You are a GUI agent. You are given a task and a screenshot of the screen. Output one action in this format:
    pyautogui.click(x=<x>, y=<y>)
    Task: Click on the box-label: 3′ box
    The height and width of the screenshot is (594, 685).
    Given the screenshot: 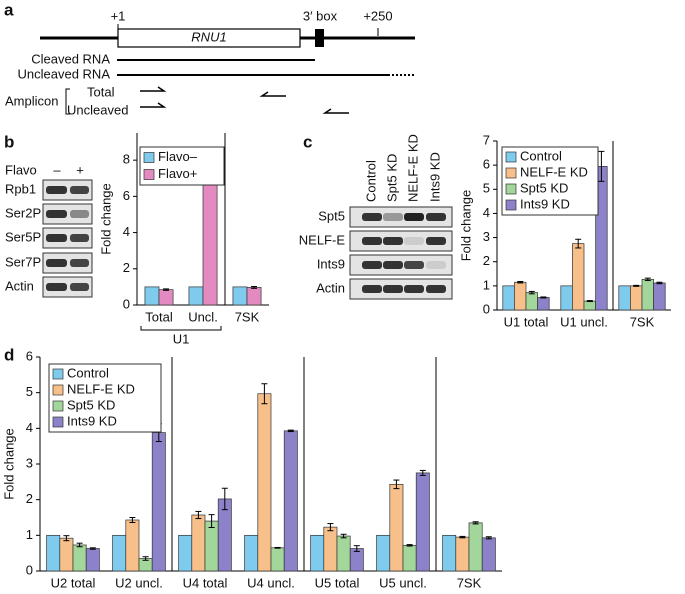 What is the action you would take?
    pyautogui.click(x=320, y=15)
    